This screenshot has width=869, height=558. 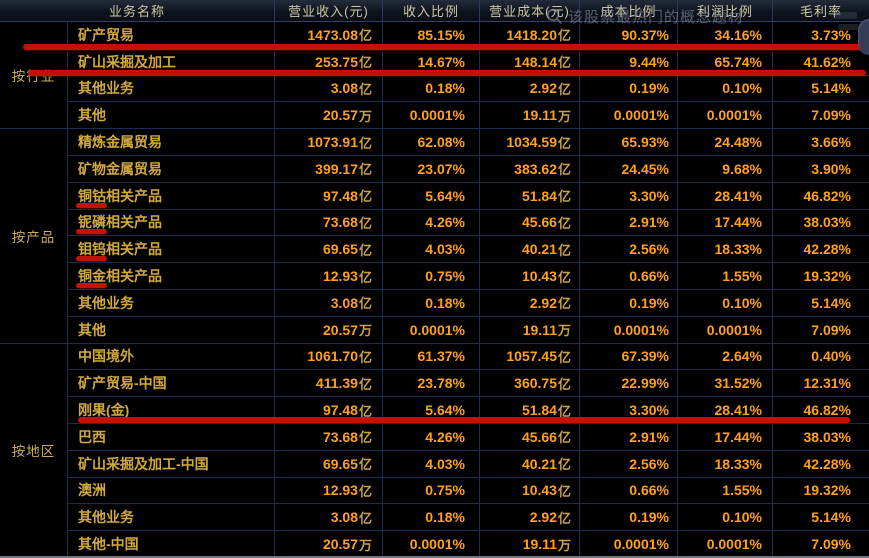 What do you see at coordinates (171, 142) in the screenshot?
I see `cell-business-name: 精炼金属贸易` at bounding box center [171, 142].